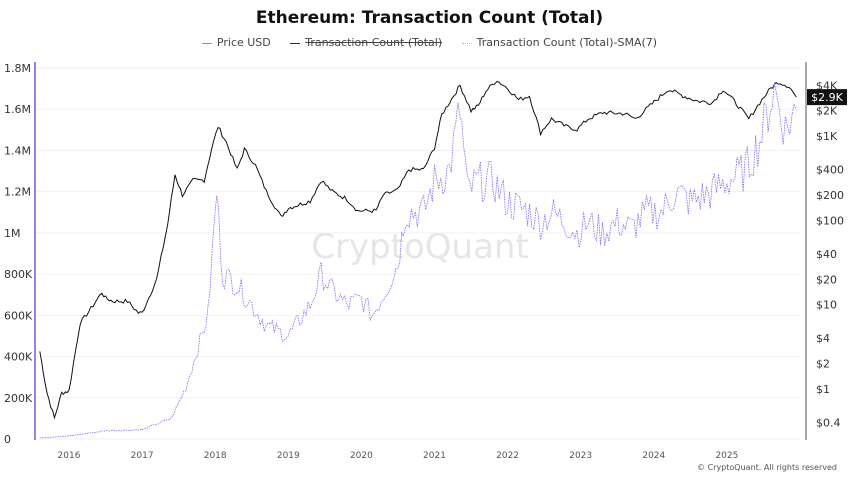 The width and height of the screenshot is (859, 478). Describe the element at coordinates (726, 456) in the screenshot. I see `x-tick-label: 2025` at that location.